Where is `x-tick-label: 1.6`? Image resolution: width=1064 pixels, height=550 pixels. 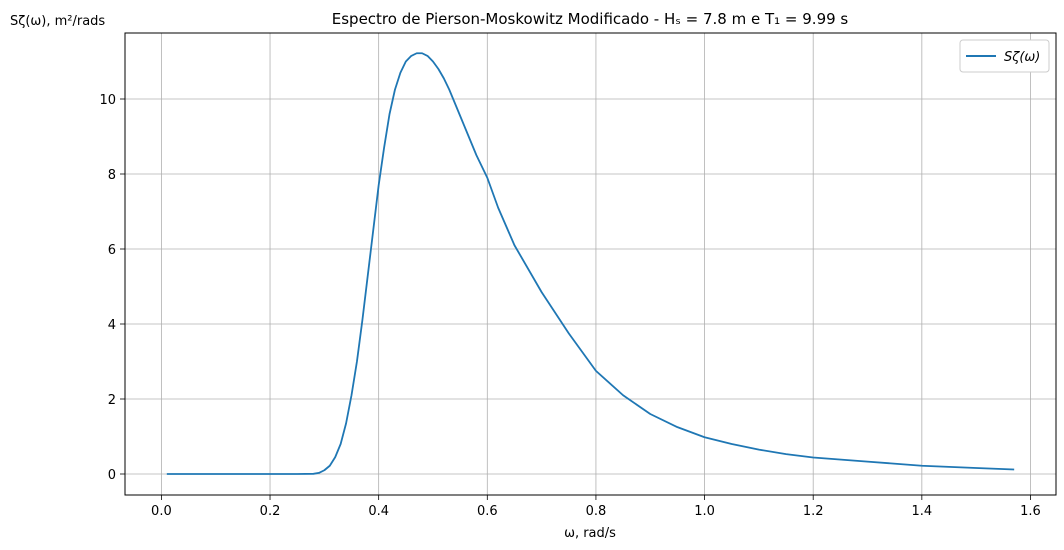
x-tick-label: 1.6 is located at coordinates (1030, 511).